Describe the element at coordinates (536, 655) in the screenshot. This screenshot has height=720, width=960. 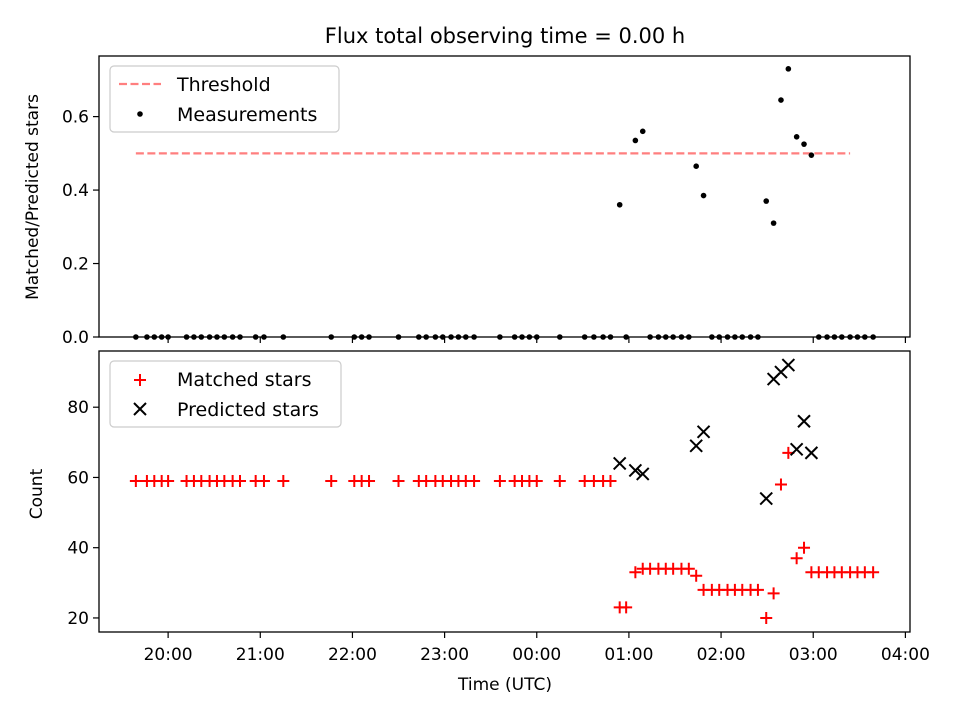
I see `x-tick-label: 00:00` at that location.